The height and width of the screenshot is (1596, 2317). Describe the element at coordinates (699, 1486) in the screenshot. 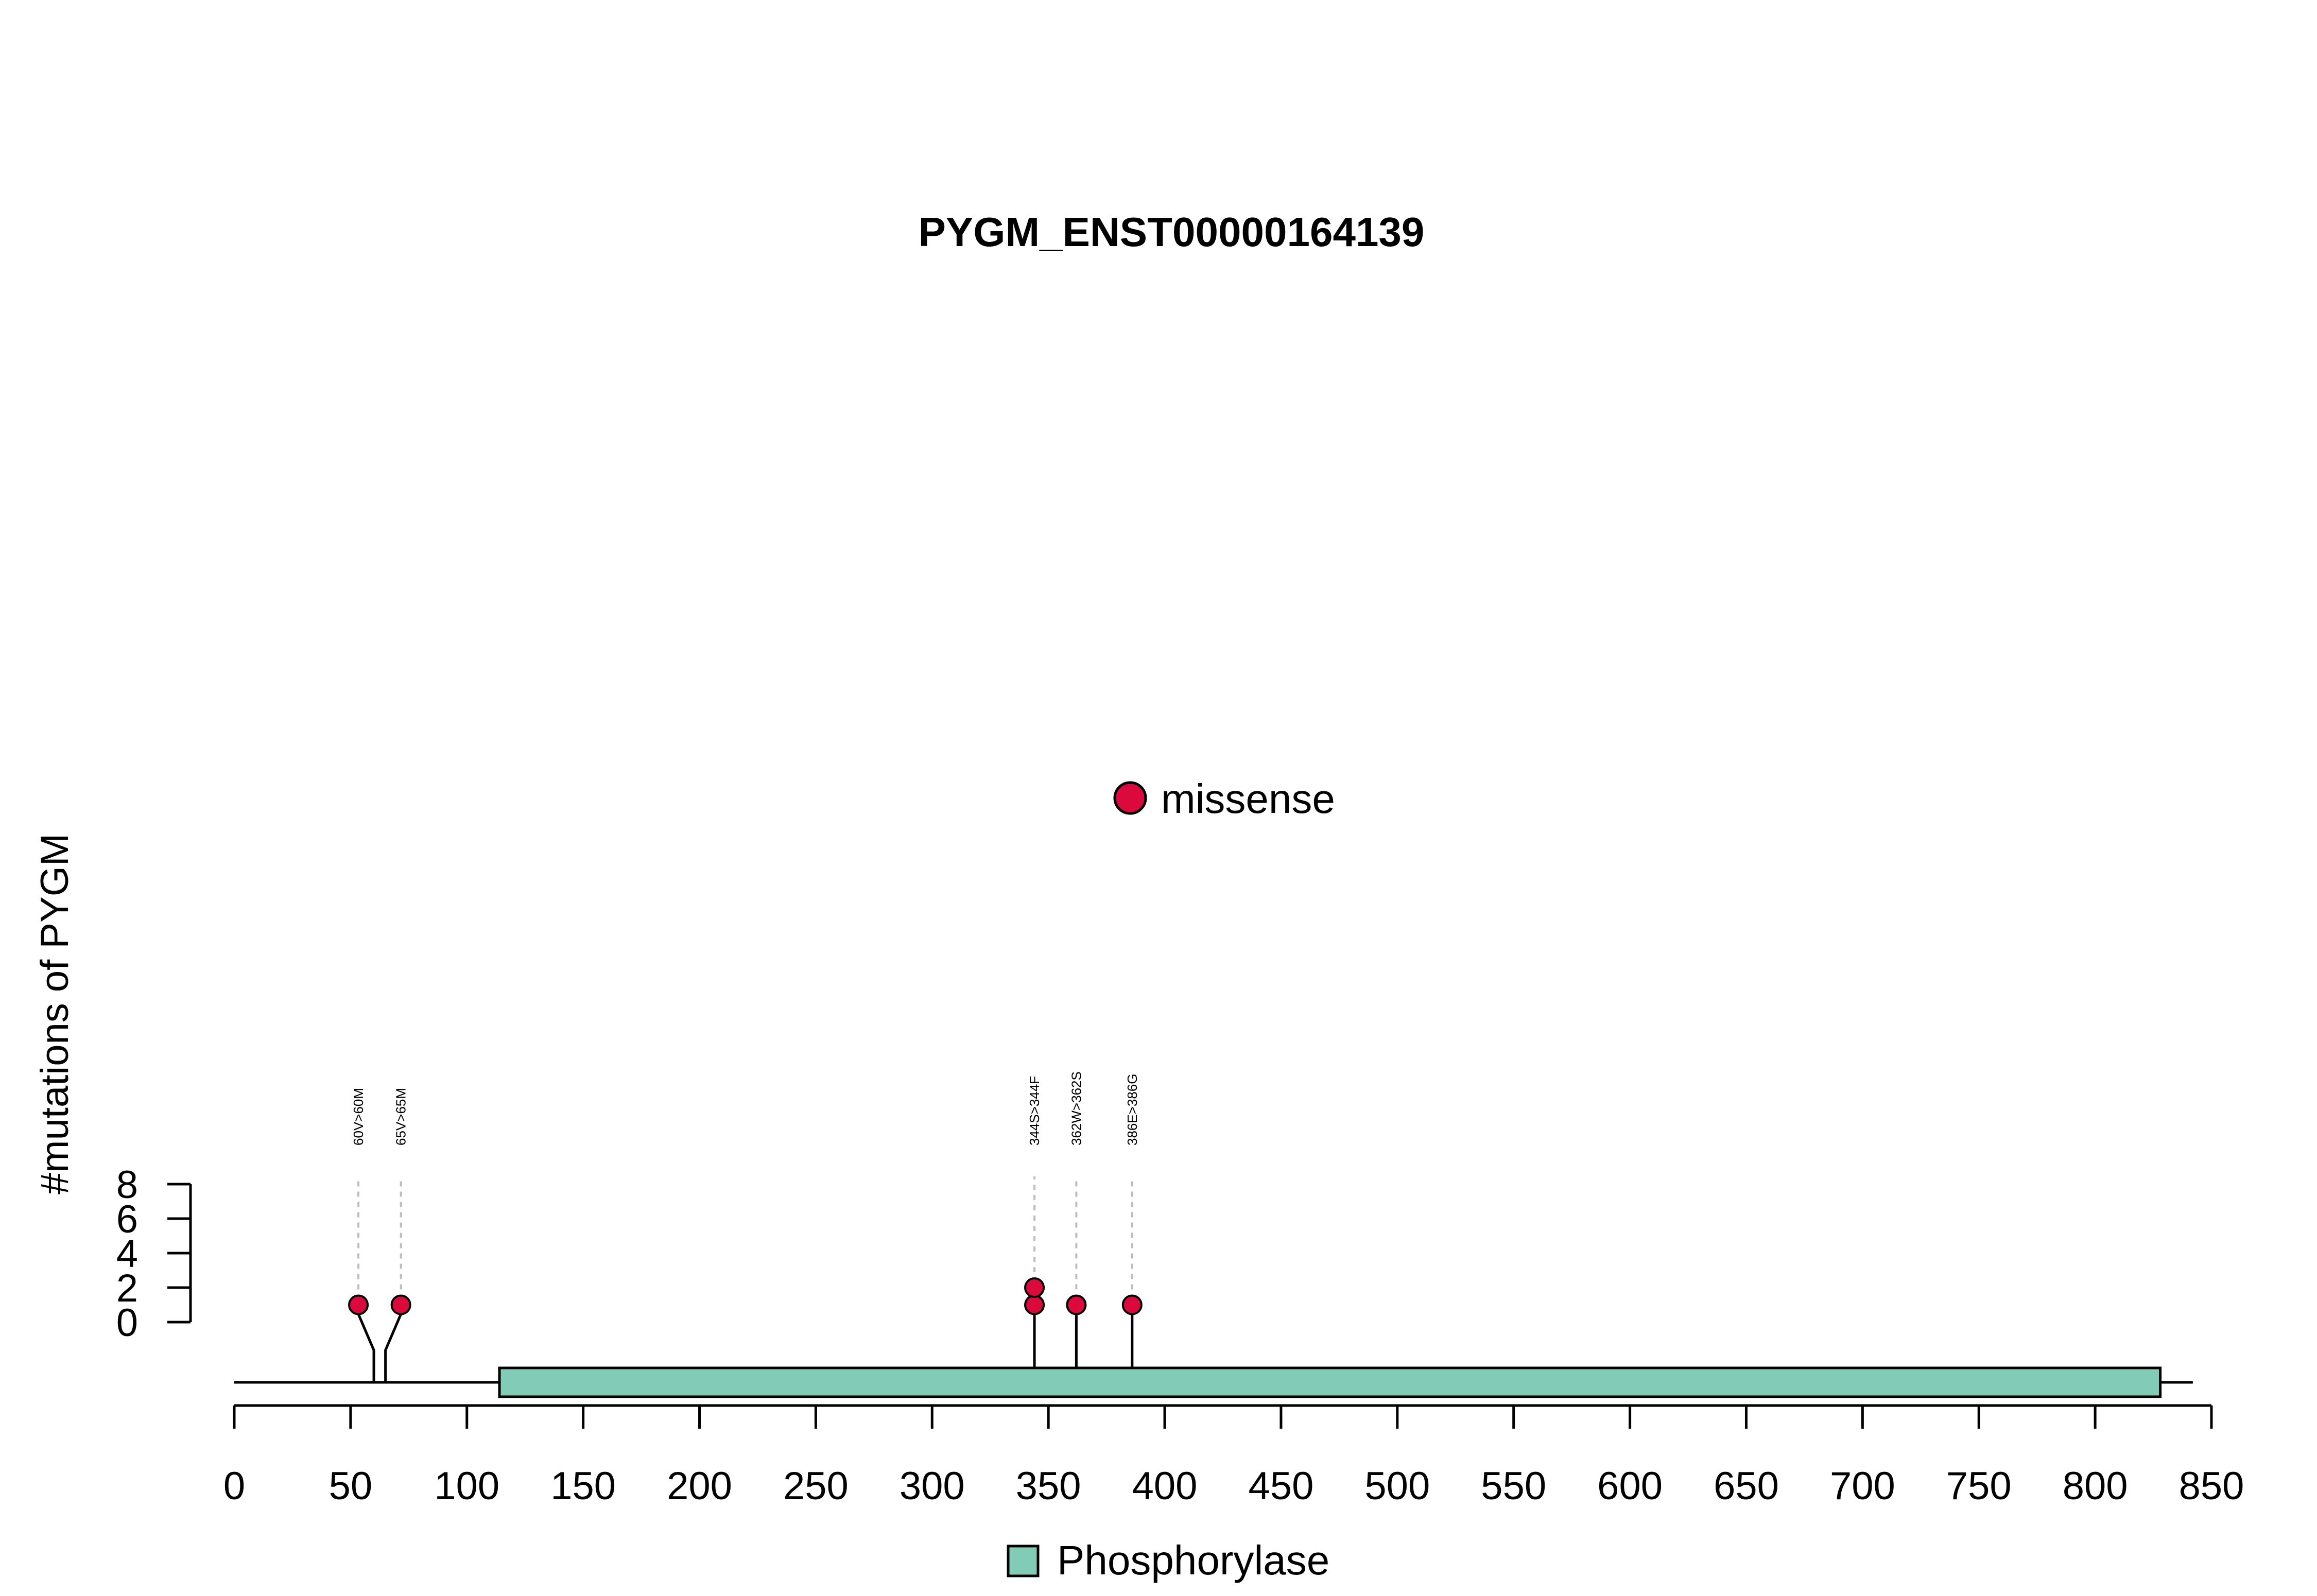

I see `x-tick-label: 200` at that location.